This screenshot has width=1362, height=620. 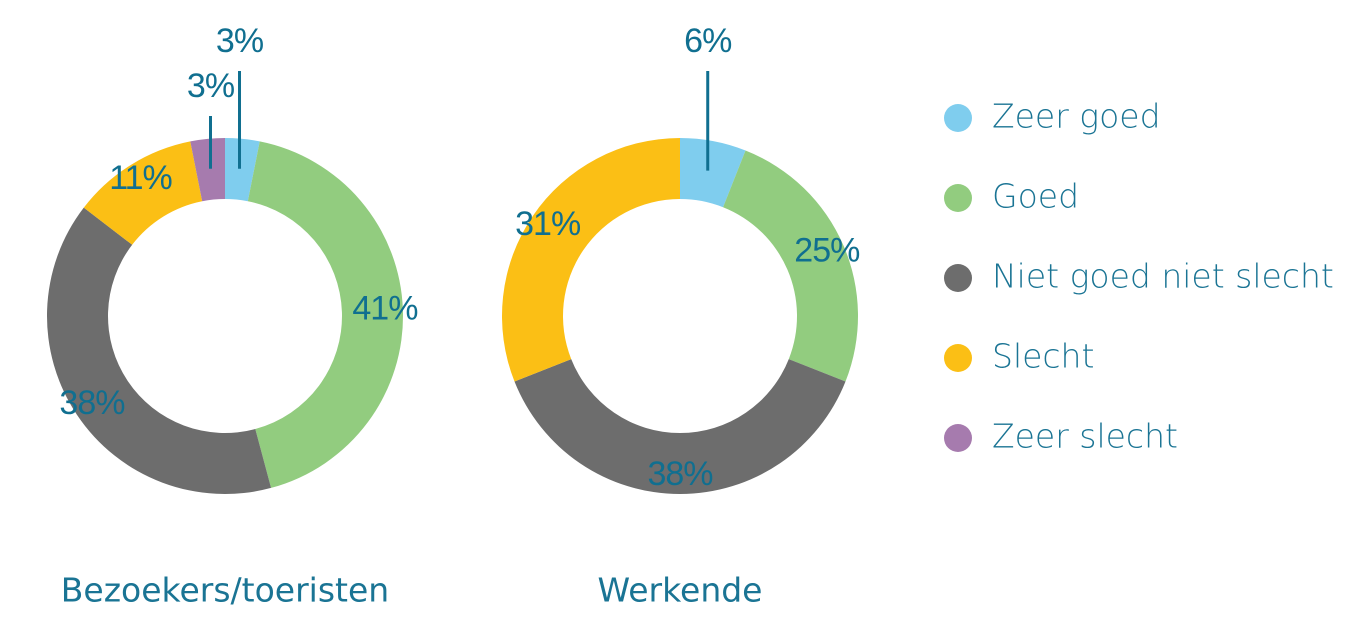 What do you see at coordinates (548, 224) in the screenshot?
I see `value-label: 31%` at bounding box center [548, 224].